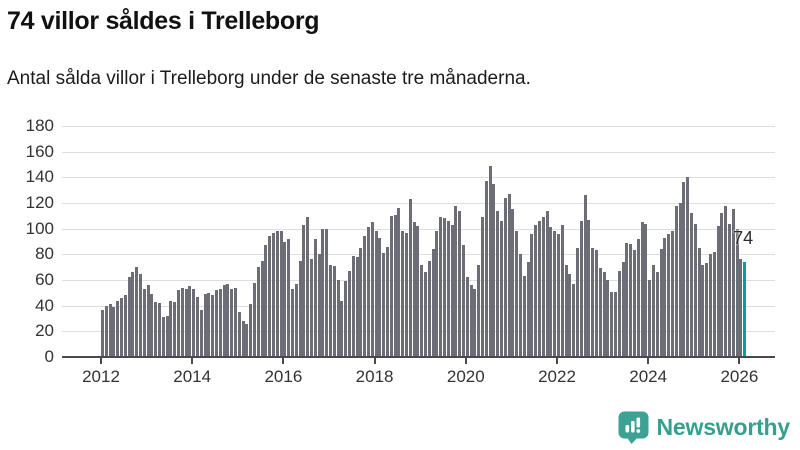 The image size is (800, 450). Describe the element at coordinates (163, 21) in the screenshot. I see `page-title: 74 villor såldes i Trelleborg` at that location.